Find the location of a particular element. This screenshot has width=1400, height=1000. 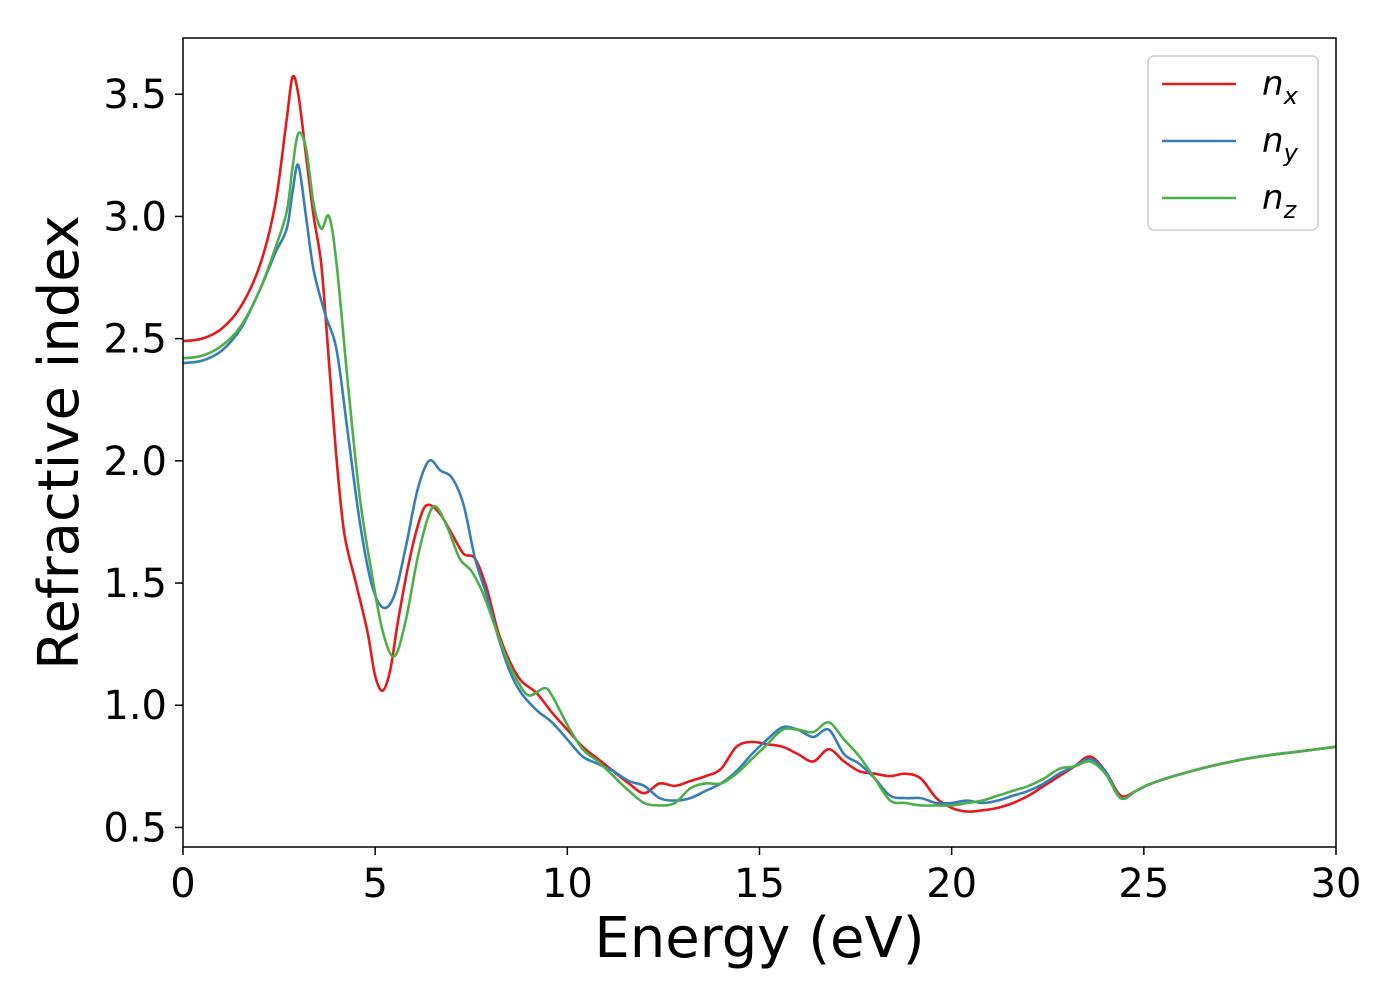

legend-label-x: nx is located at coordinates (1280, 87).